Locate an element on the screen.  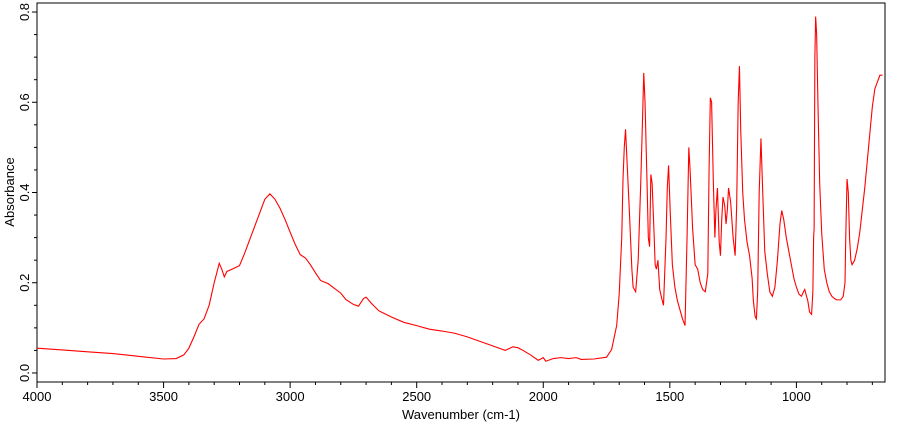
x-axis-title: Wavenumber (cm-1) is located at coordinates (461, 414).